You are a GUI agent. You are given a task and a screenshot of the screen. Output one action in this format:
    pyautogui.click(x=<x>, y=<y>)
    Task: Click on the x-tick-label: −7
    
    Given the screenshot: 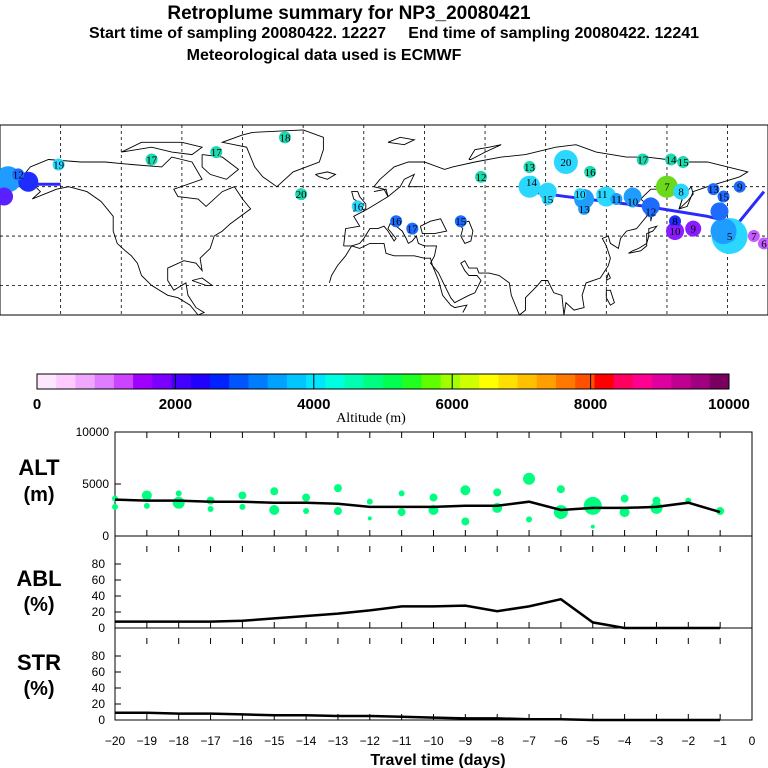 What is the action you would take?
    pyautogui.click(x=529, y=741)
    